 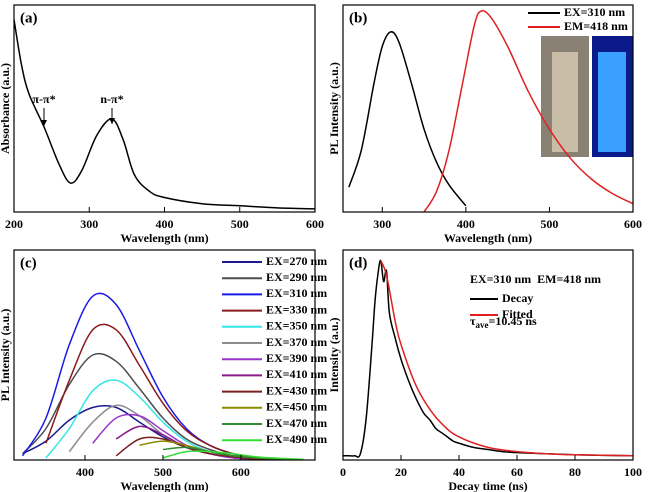 I want to click on legend-label: EX=370 nm, so click(x=296, y=342).